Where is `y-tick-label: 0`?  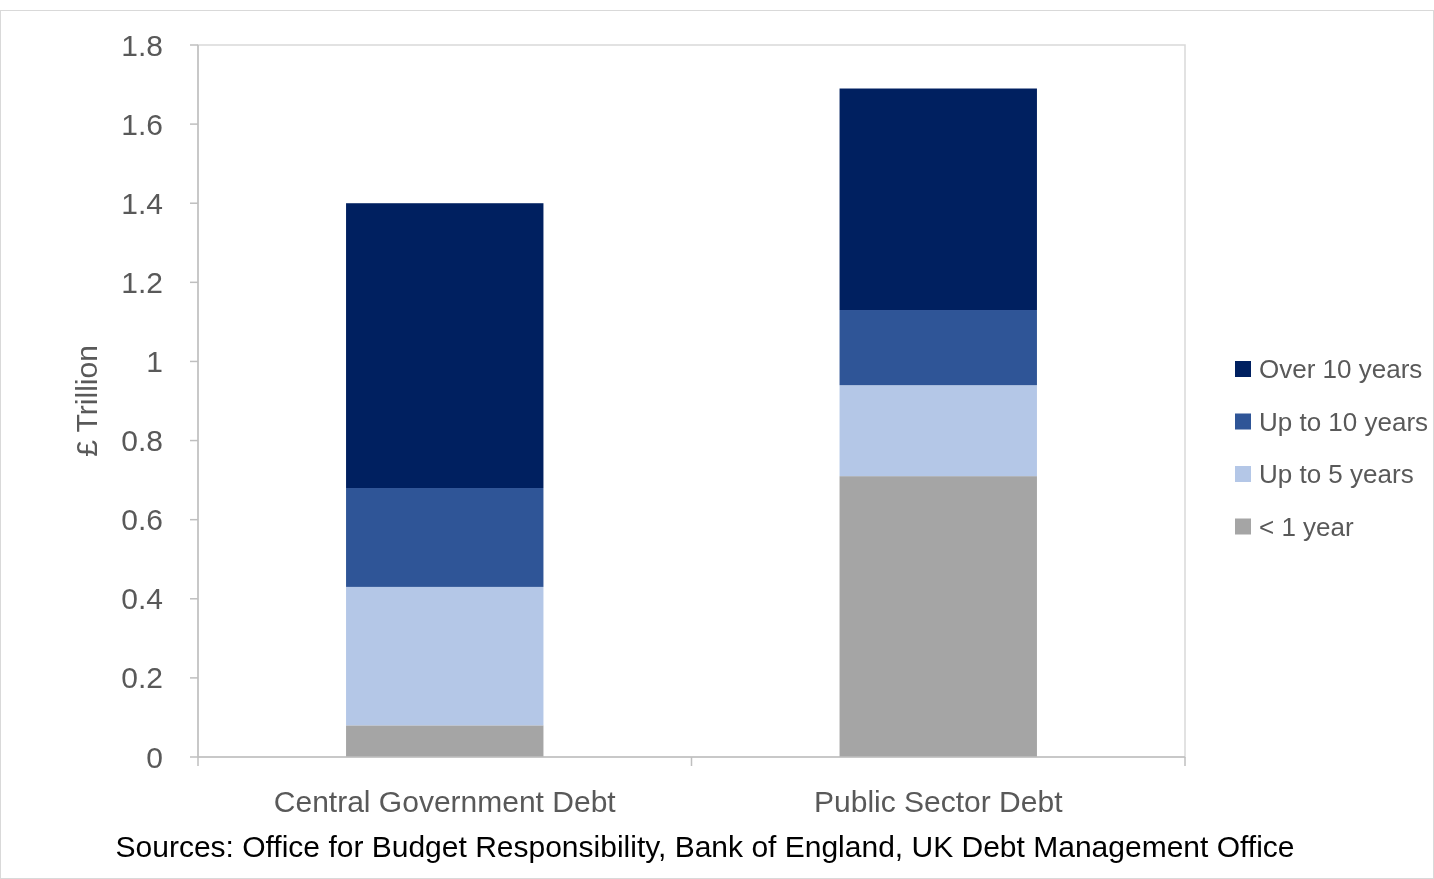 y-tick-label: 0 is located at coordinates (154, 757).